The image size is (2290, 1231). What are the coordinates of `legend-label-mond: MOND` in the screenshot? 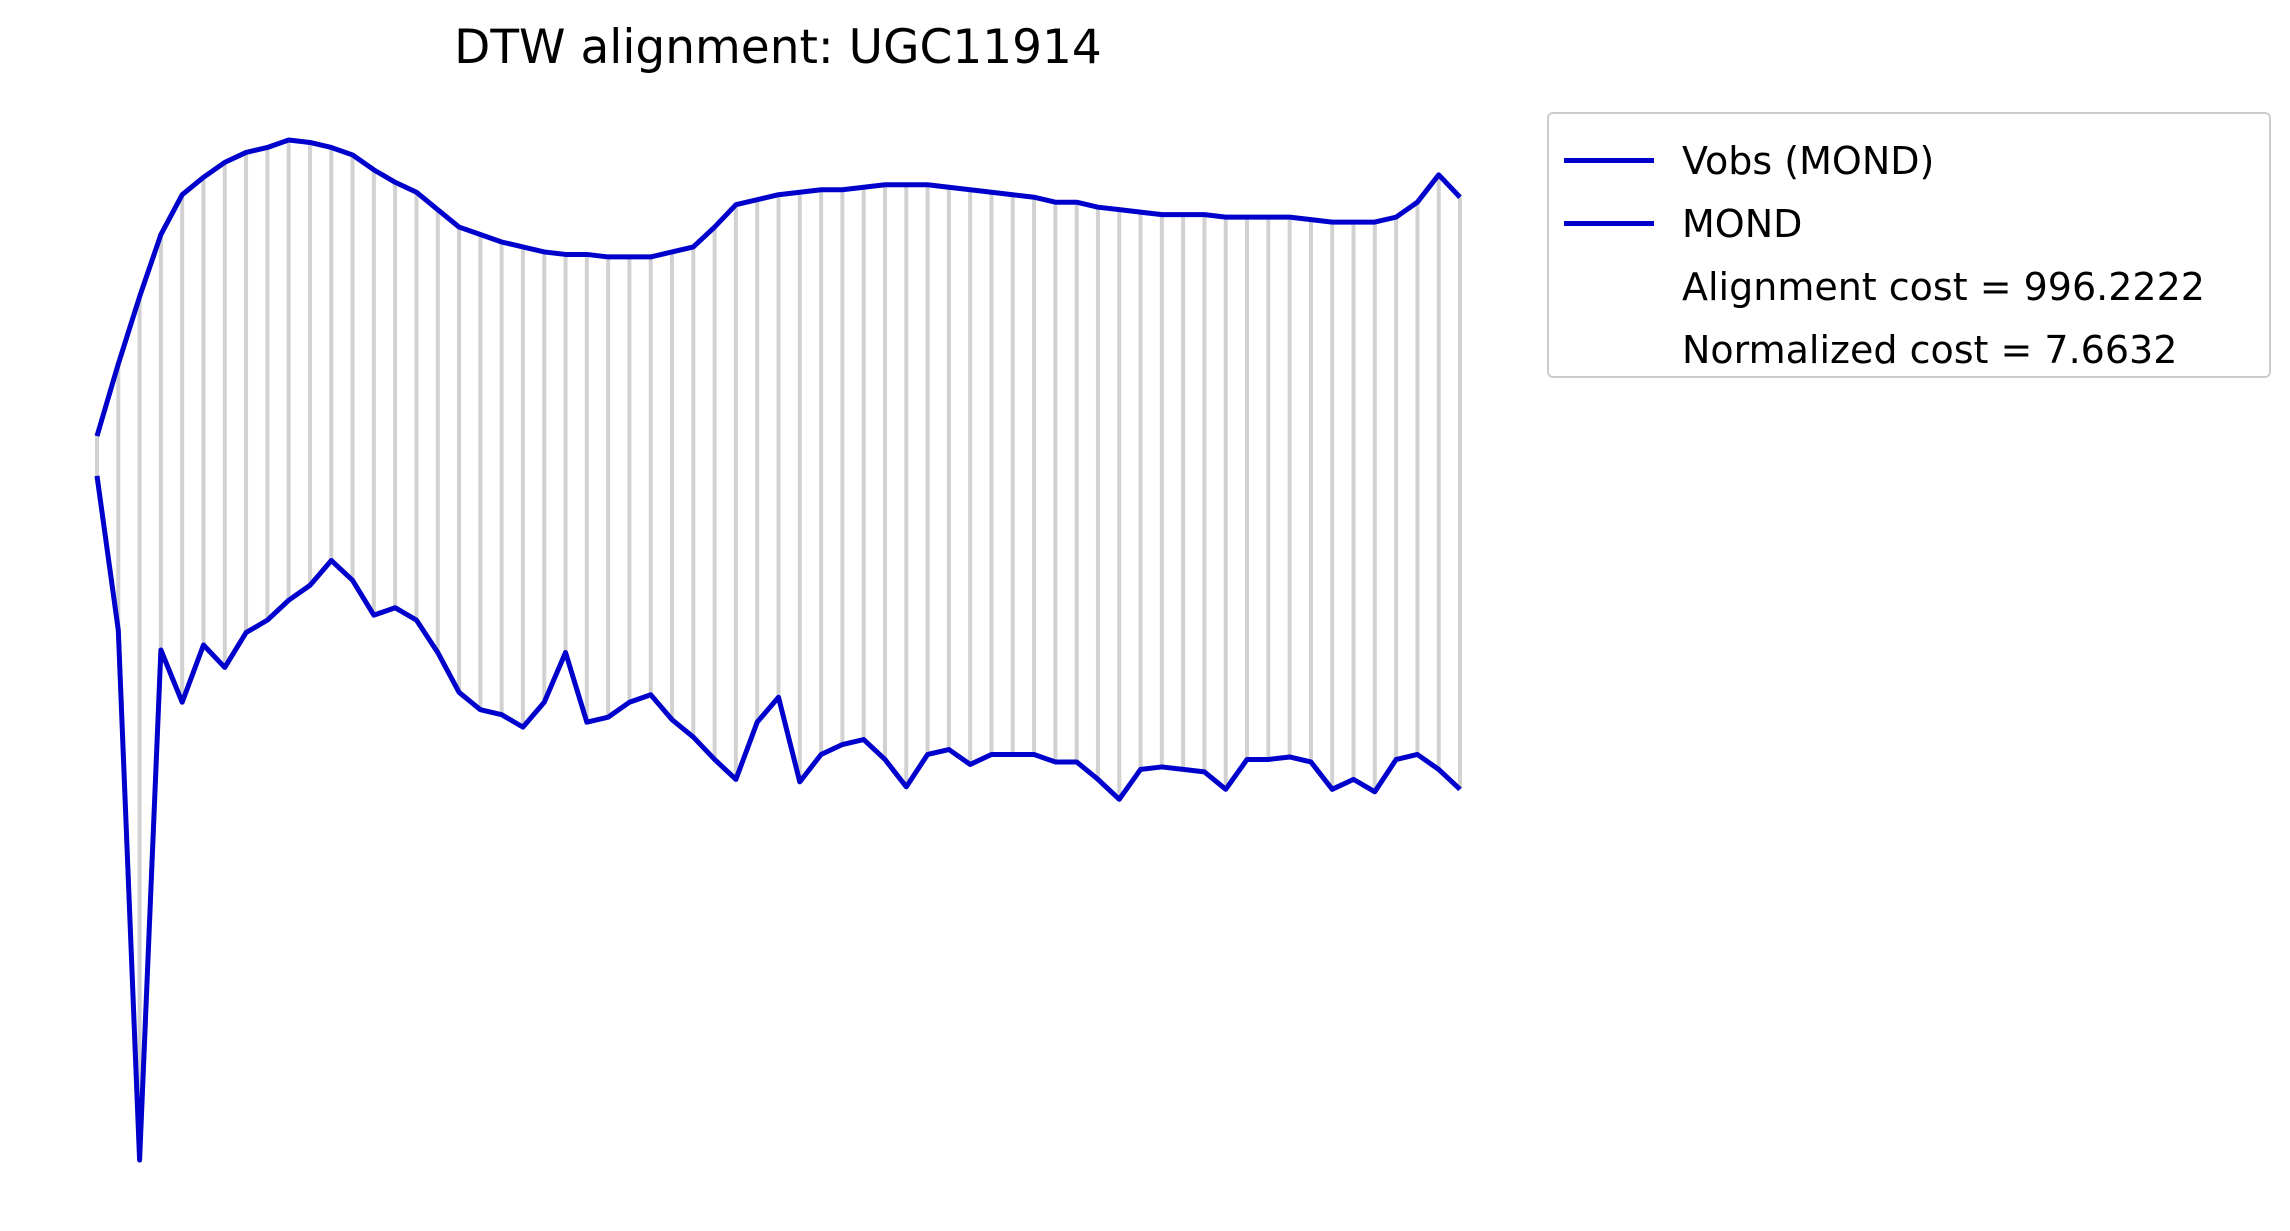 It's located at (1742, 224).